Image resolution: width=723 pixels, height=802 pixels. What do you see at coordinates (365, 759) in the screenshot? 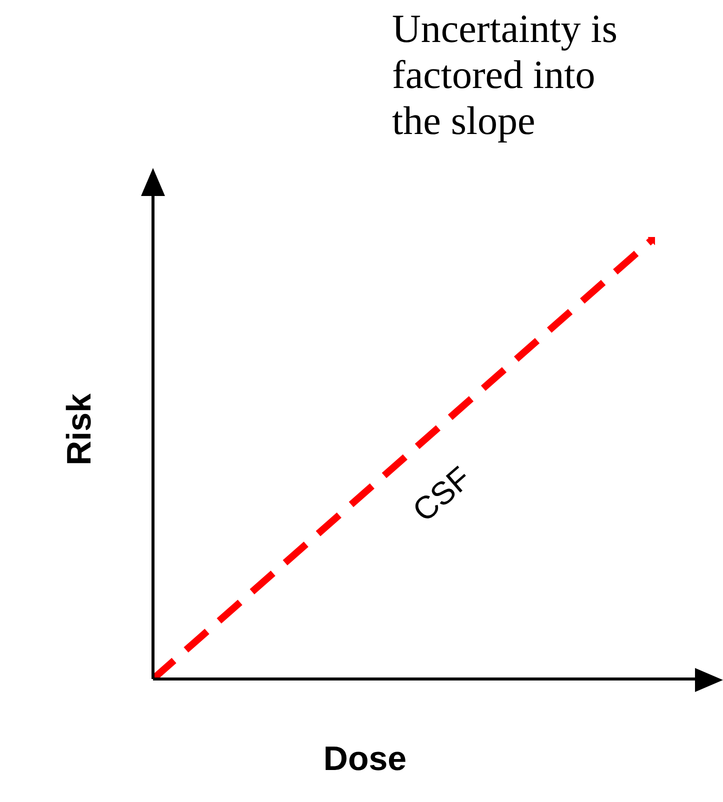
I see `x-axis-title: Dose` at bounding box center [365, 759].